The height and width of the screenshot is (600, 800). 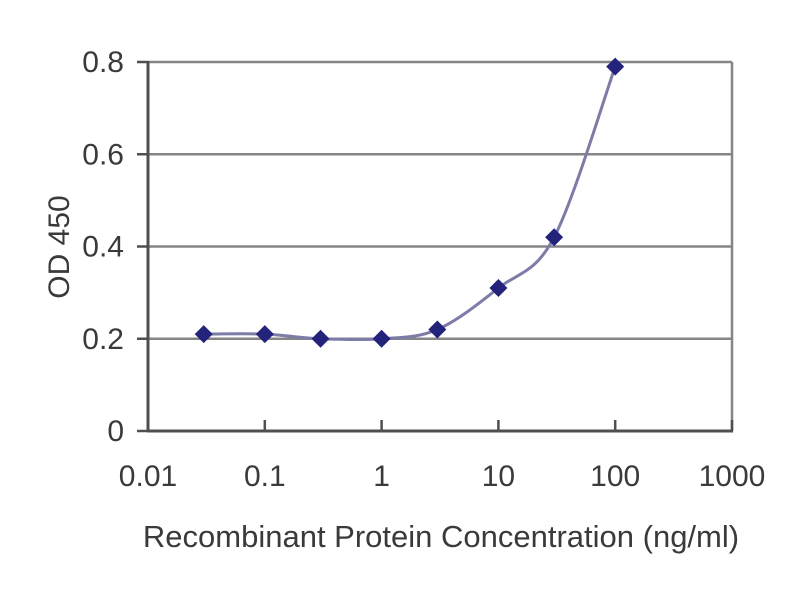 What do you see at coordinates (115, 431) in the screenshot?
I see `y-tick-label: 0` at bounding box center [115, 431].